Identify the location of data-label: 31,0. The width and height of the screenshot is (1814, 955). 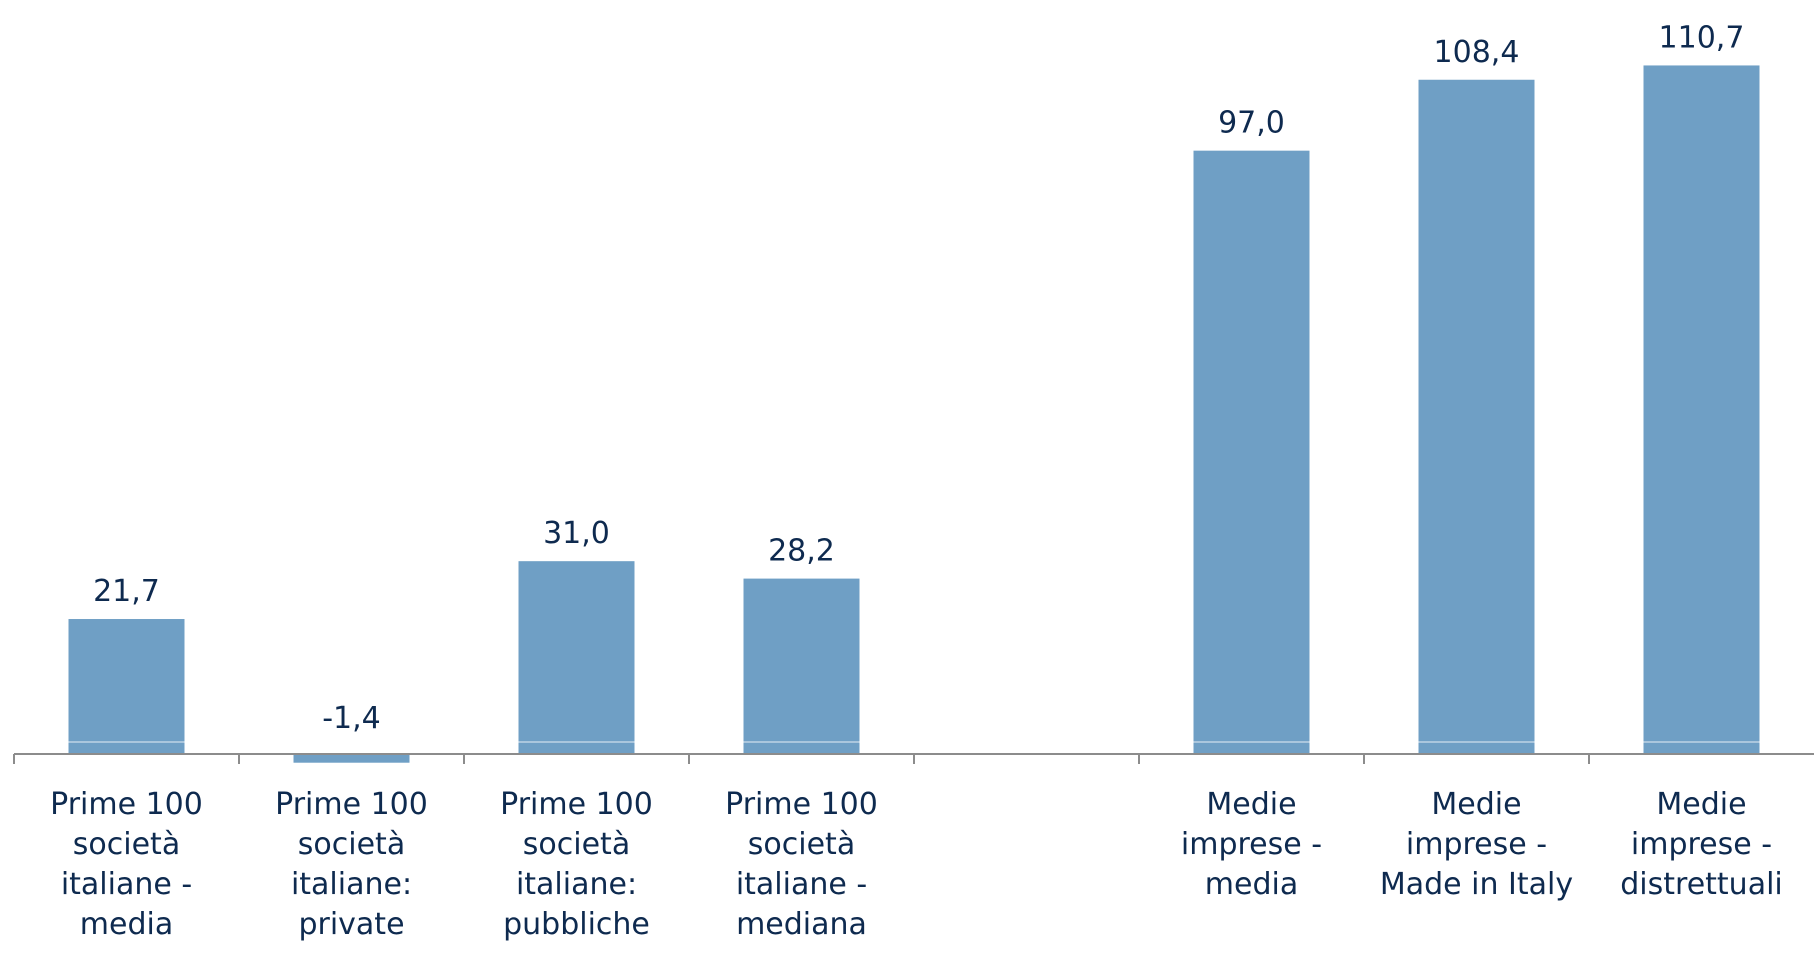
(576, 533).